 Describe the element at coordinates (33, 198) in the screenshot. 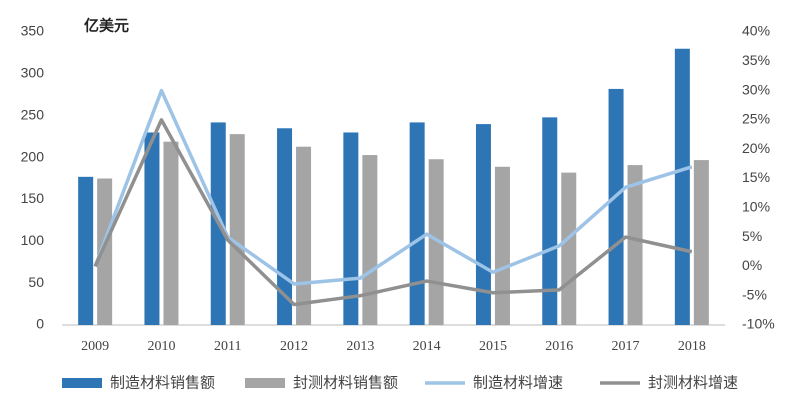

I see `y-tick-label: 150` at that location.